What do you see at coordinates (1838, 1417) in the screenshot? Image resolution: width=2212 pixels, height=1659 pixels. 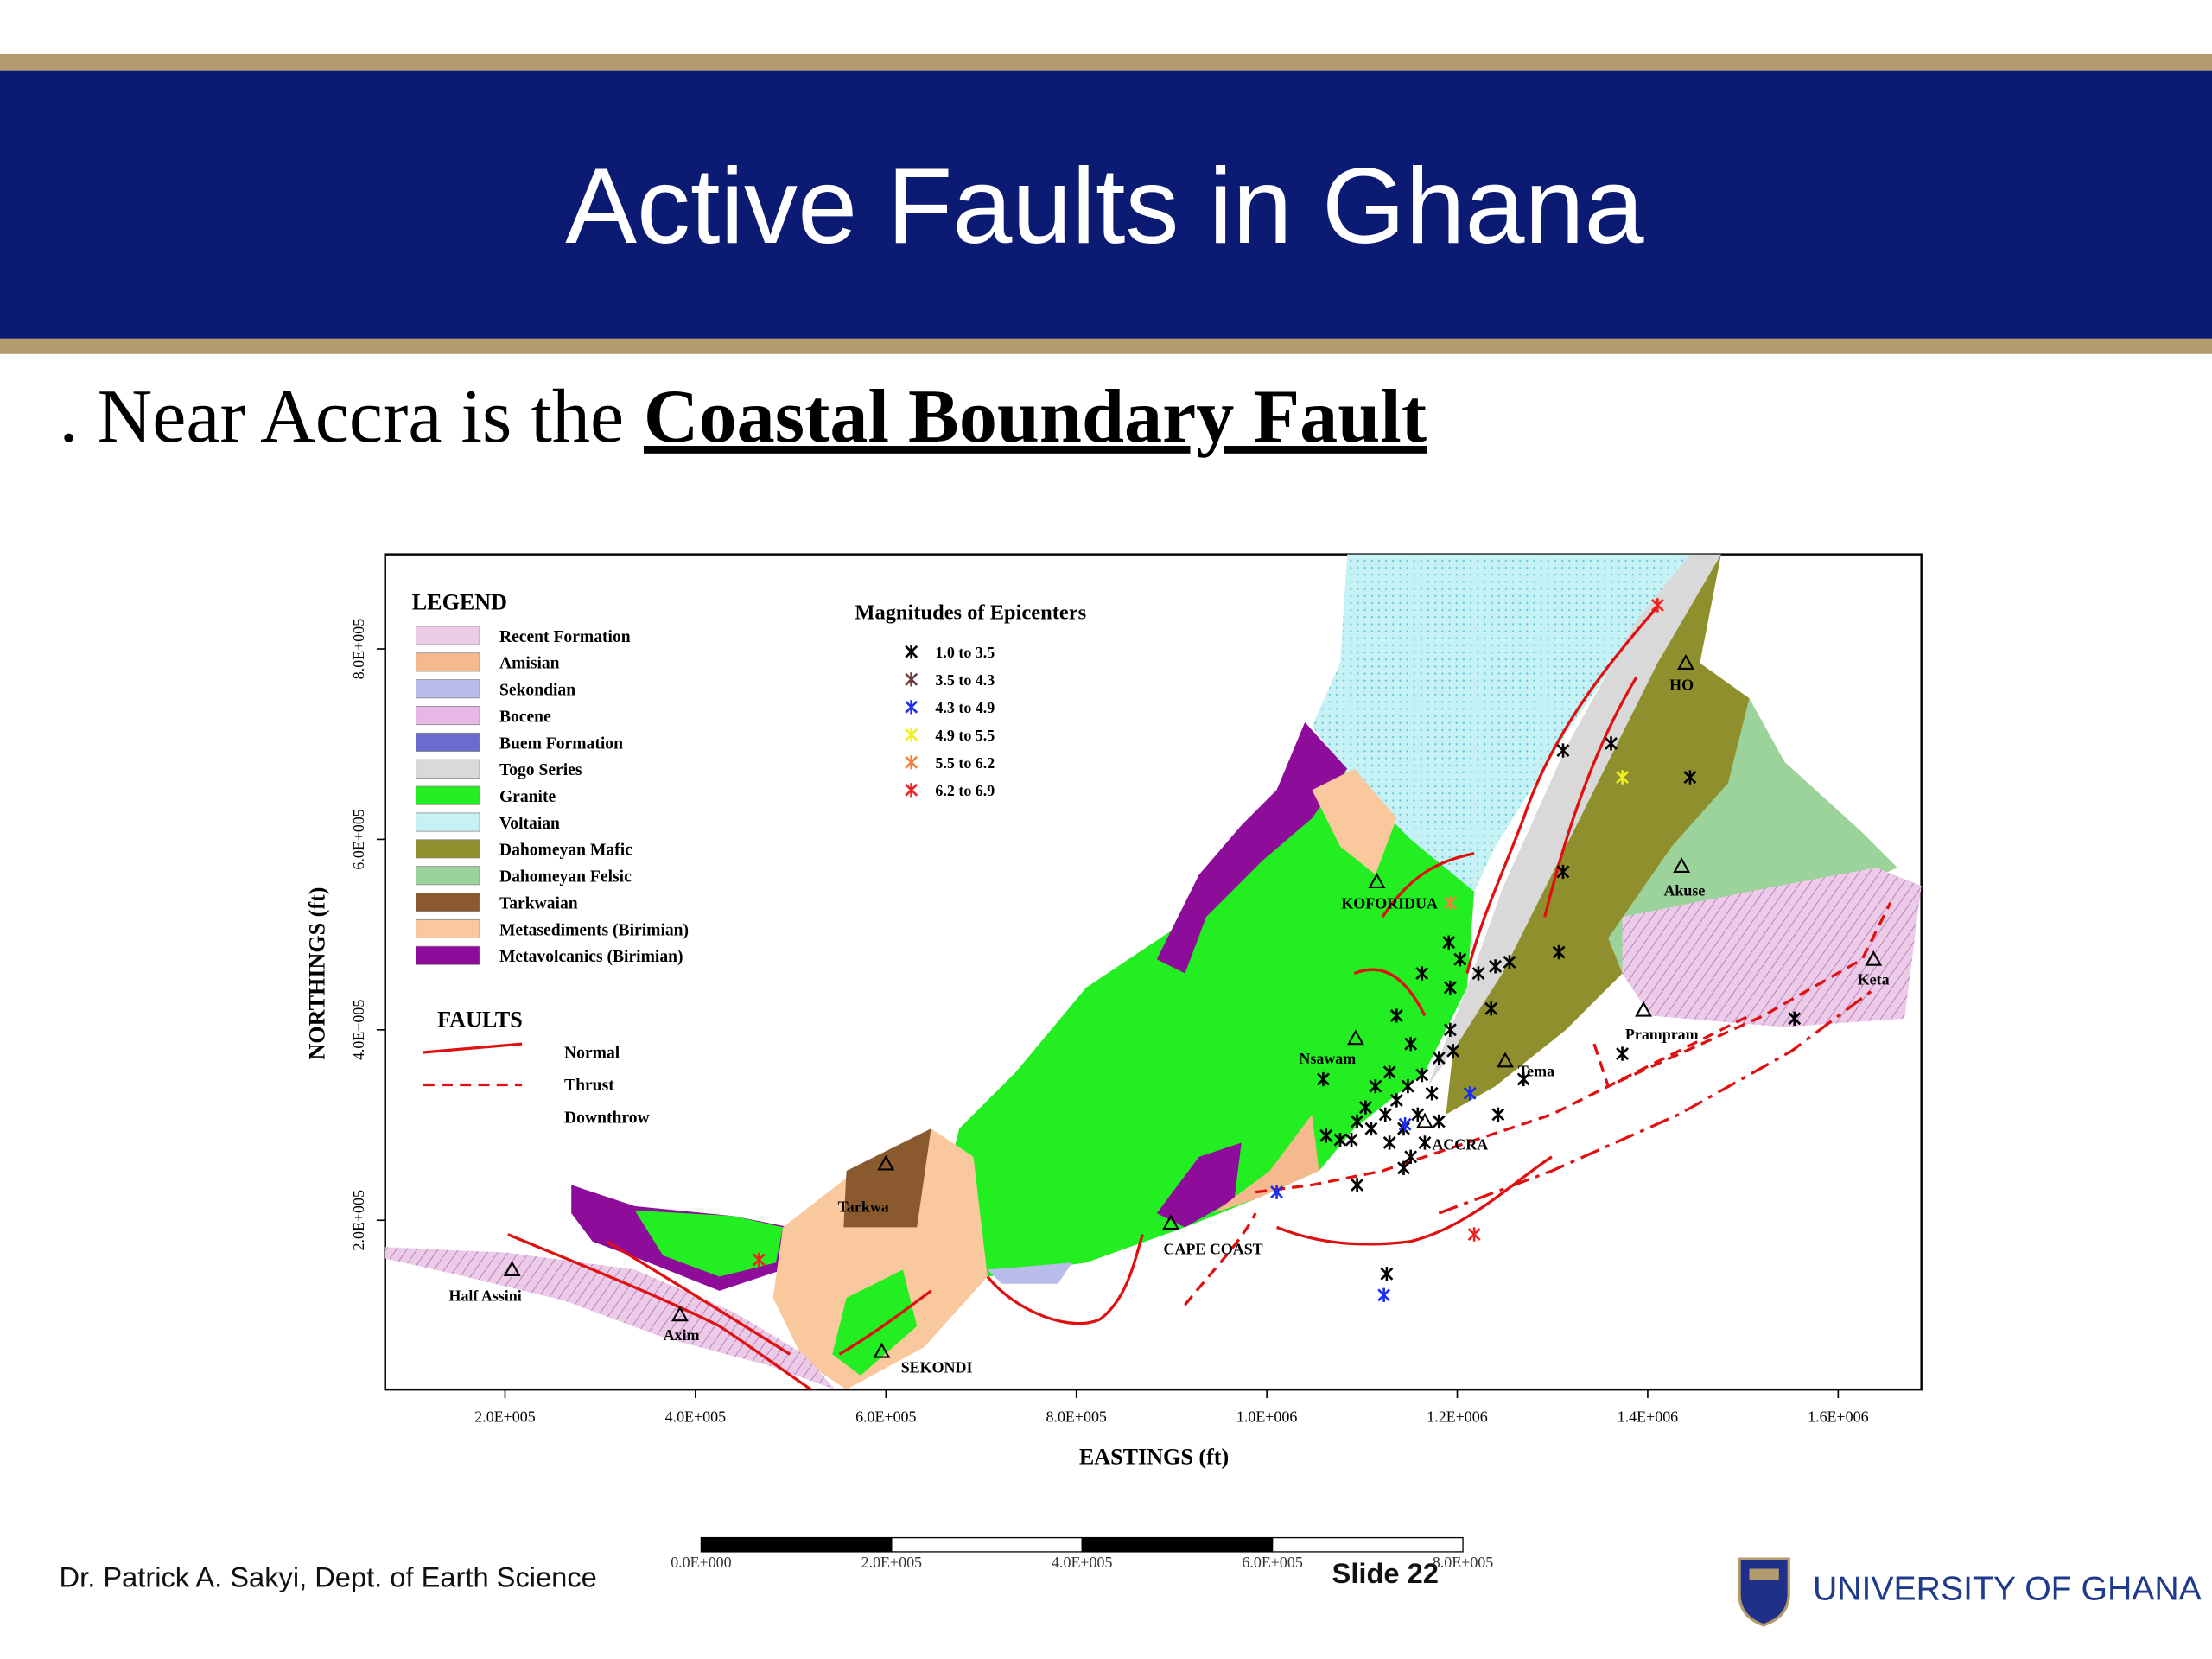 I see `x-tick-label: 1.6E+006` at bounding box center [1838, 1417].